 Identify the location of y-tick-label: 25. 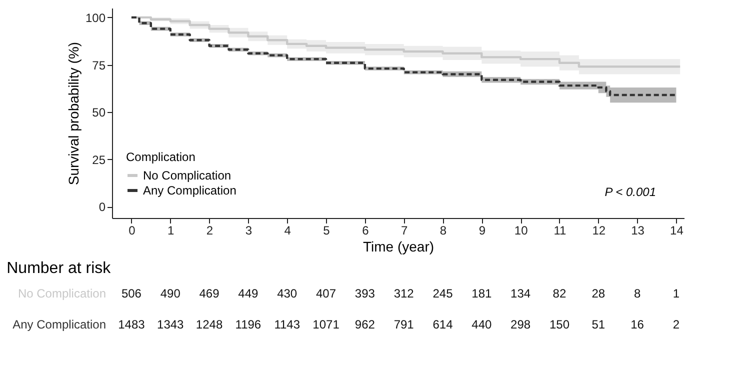
(99, 159).